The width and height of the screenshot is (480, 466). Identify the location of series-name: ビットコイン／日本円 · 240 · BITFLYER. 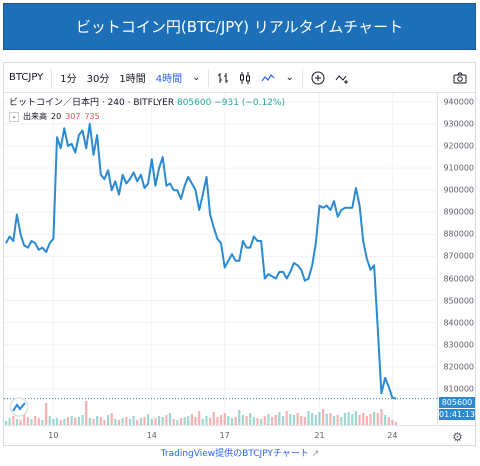
(92, 103).